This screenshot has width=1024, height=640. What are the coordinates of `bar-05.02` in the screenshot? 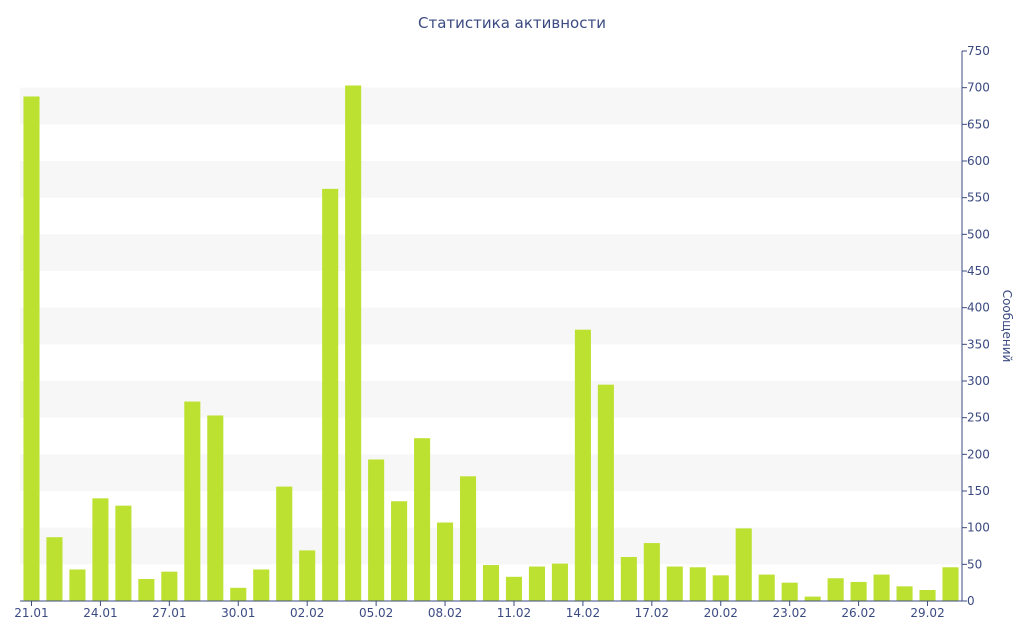 It's located at (376, 530).